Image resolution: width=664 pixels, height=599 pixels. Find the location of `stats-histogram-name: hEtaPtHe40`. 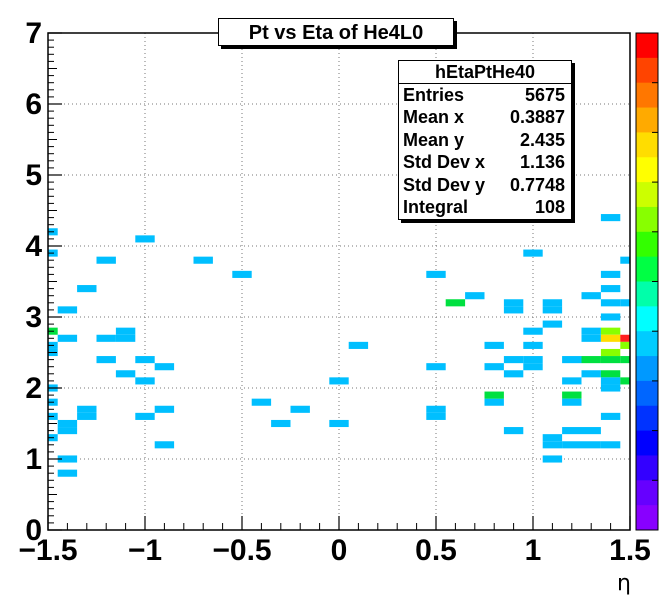

stats-histogram-name: hEtaPtHe40 is located at coordinates (485, 72).